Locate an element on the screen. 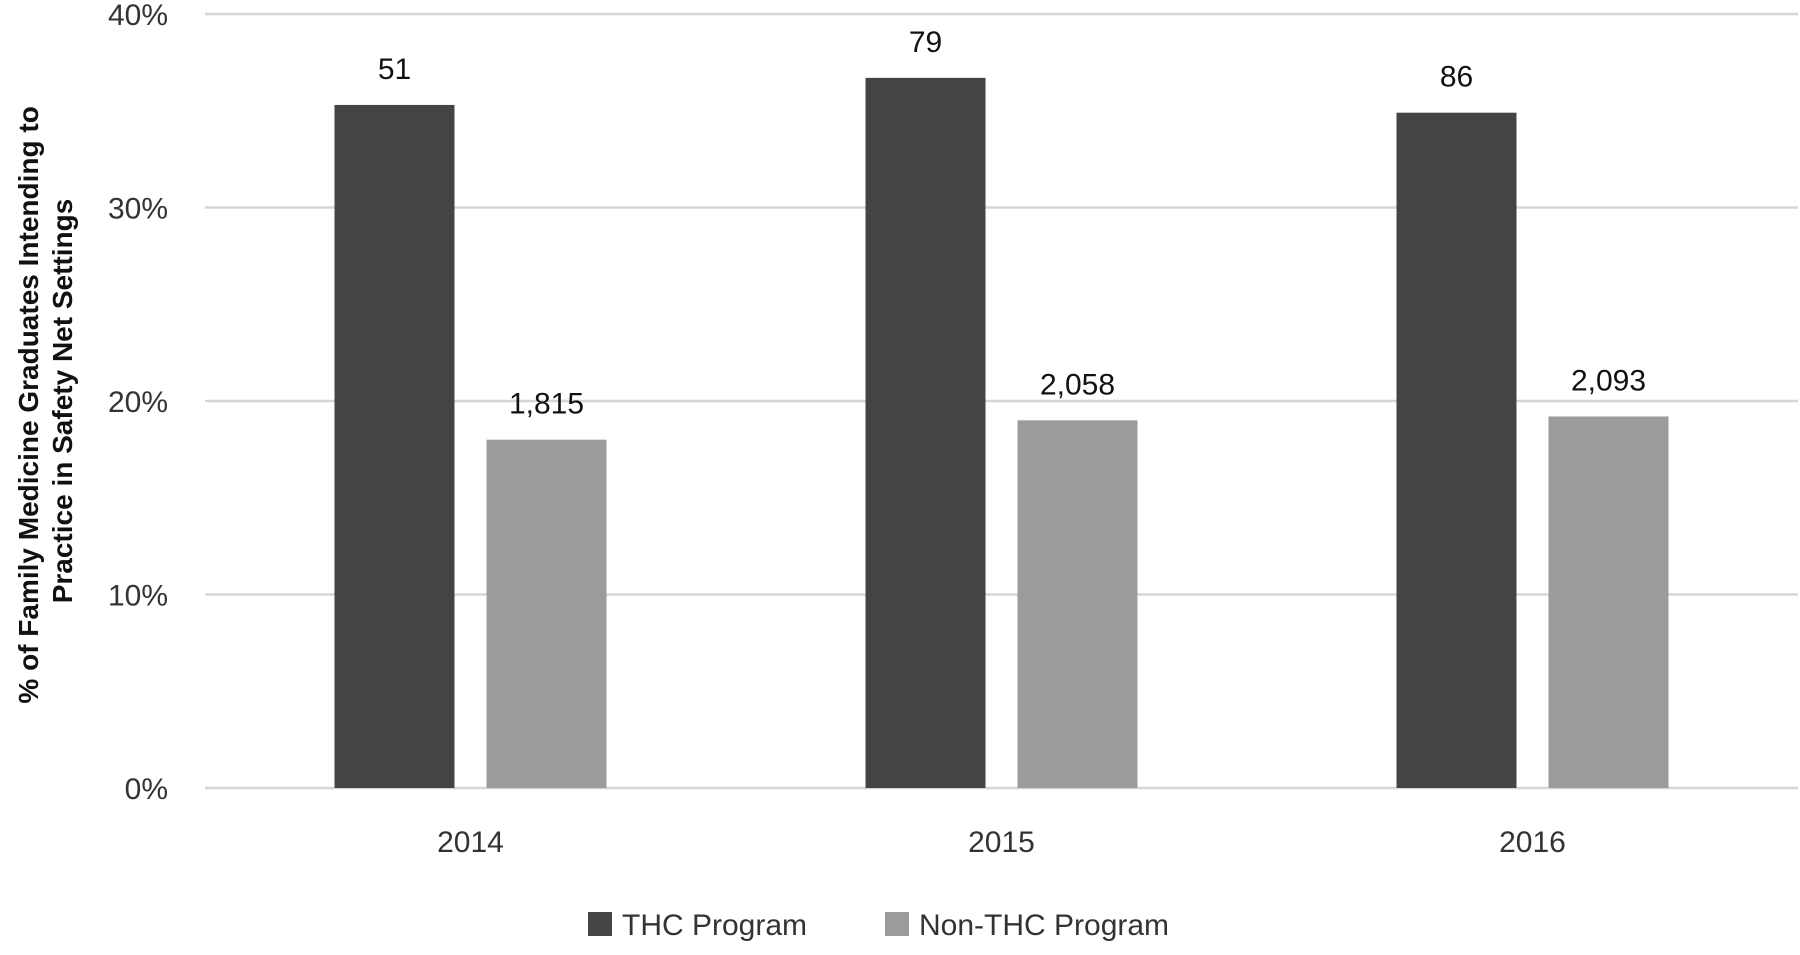  legend-swatch-thc-program is located at coordinates (600, 924).